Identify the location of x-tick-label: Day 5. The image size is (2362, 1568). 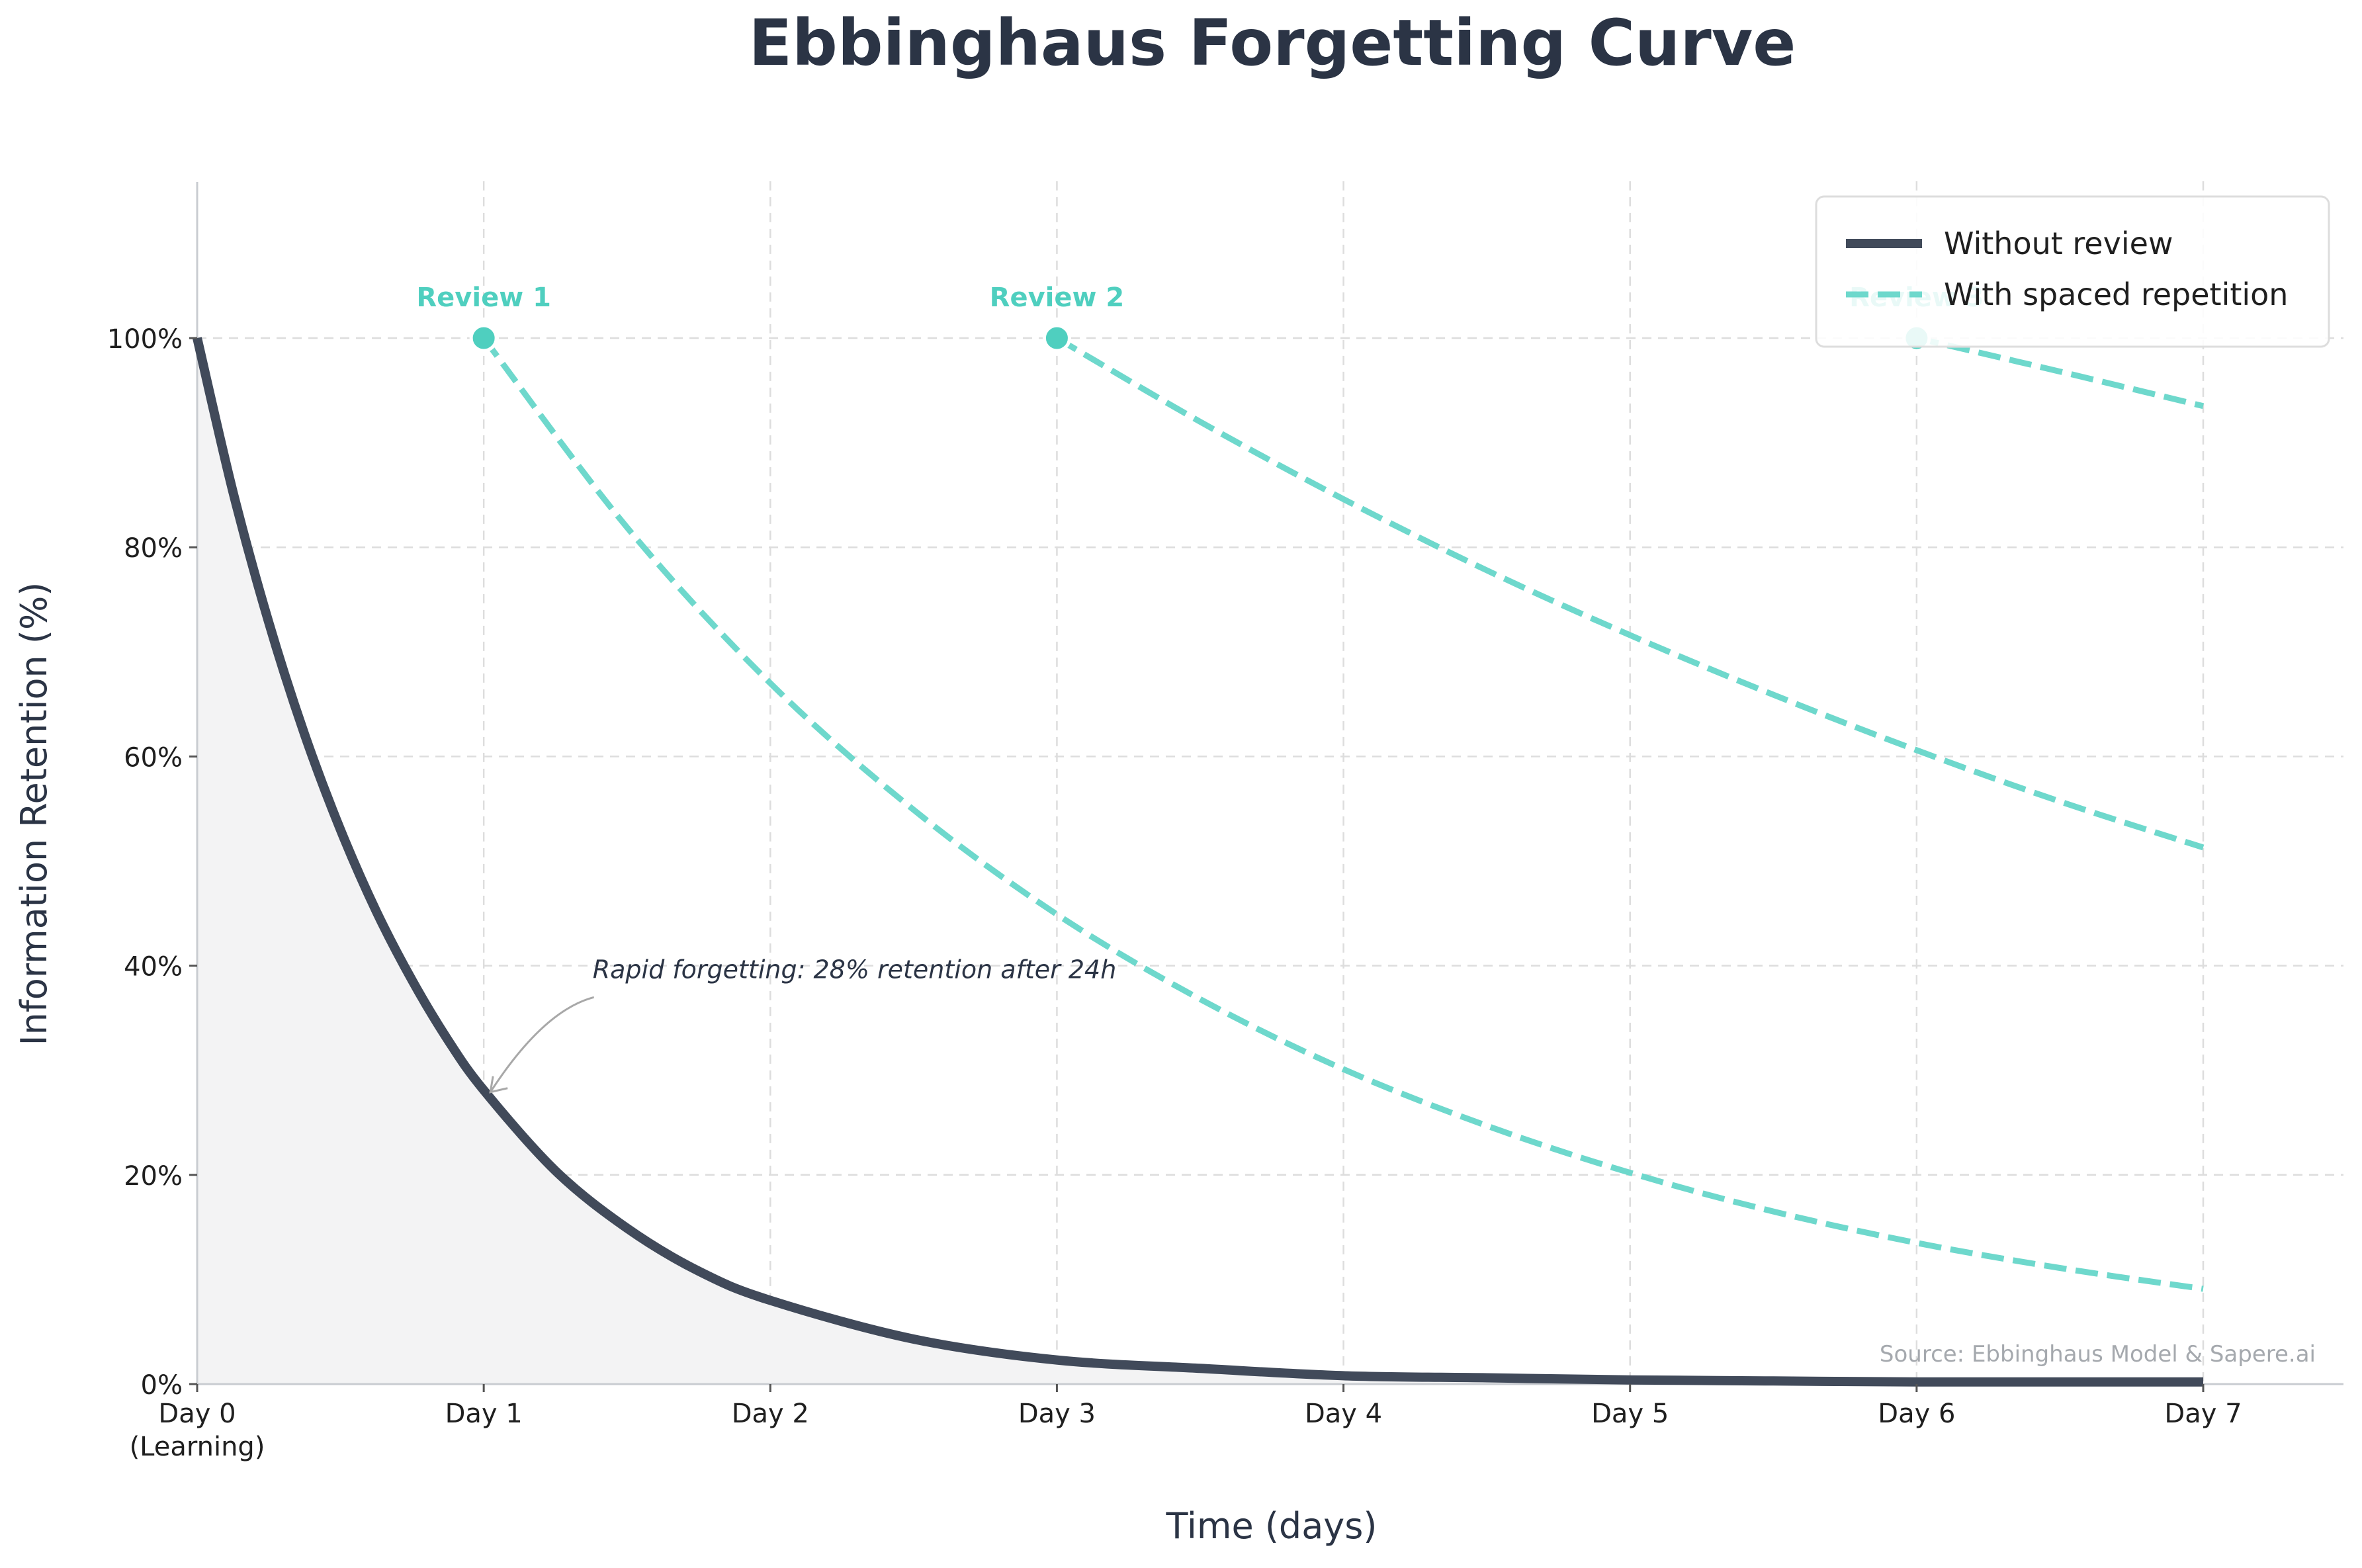
(1630, 1414).